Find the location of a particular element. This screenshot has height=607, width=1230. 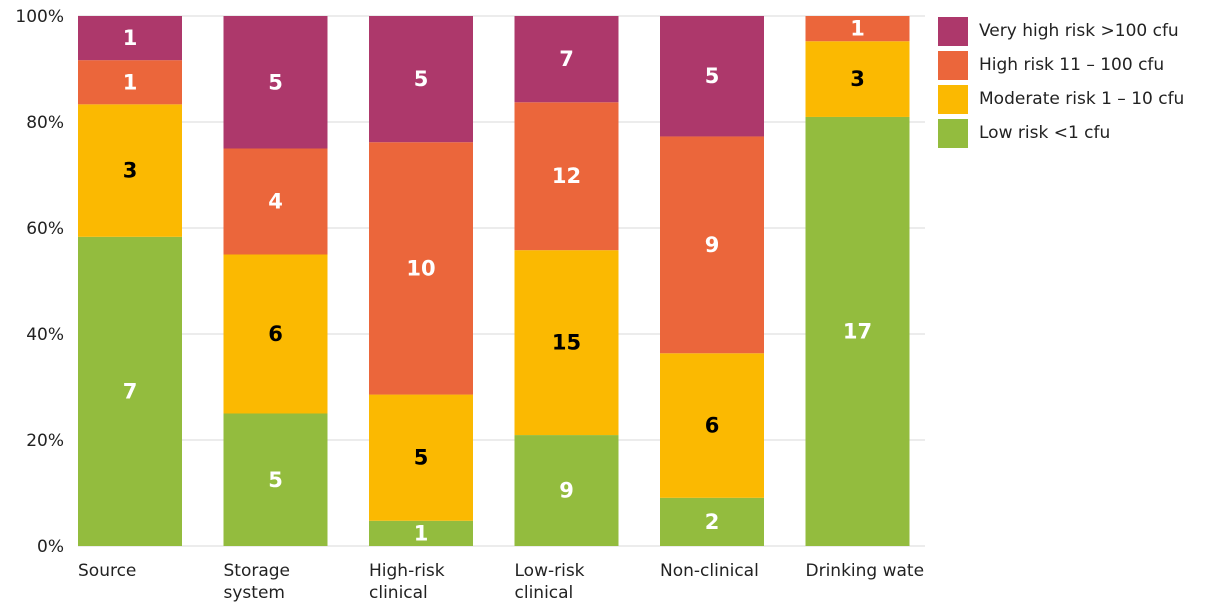

x-tick-label: High-risk is located at coordinates (407, 571).